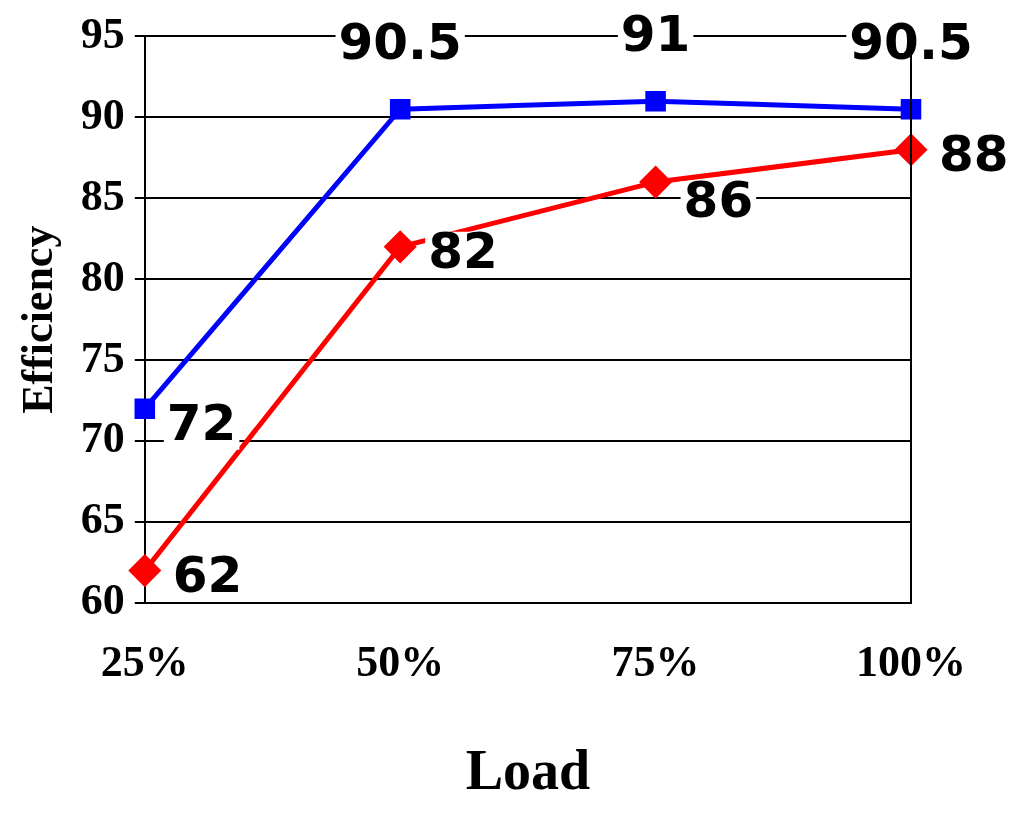 The height and width of the screenshot is (817, 1011). What do you see at coordinates (400, 661) in the screenshot?
I see `x-tick-label: 50%` at bounding box center [400, 661].